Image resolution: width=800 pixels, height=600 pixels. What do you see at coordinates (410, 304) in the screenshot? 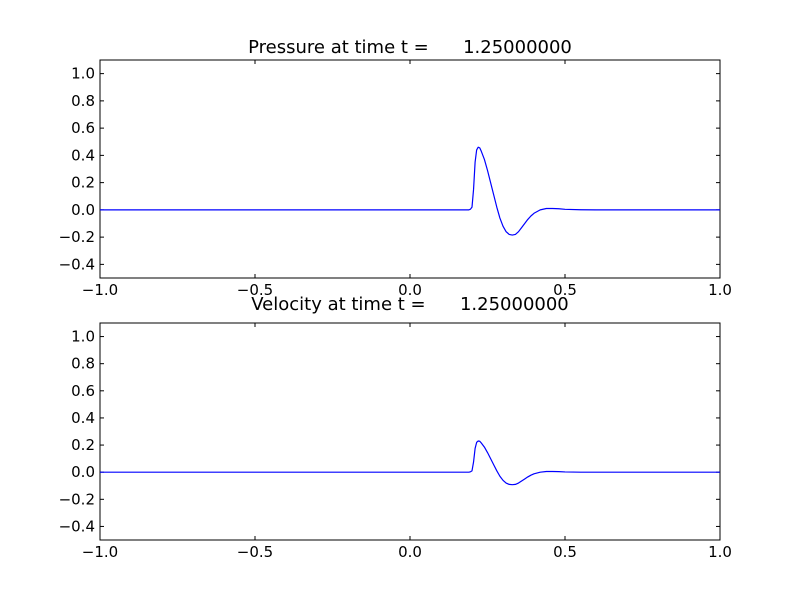
I see `velocity-plot-title: Velocity at time t = 1.25000000` at bounding box center [410, 304].